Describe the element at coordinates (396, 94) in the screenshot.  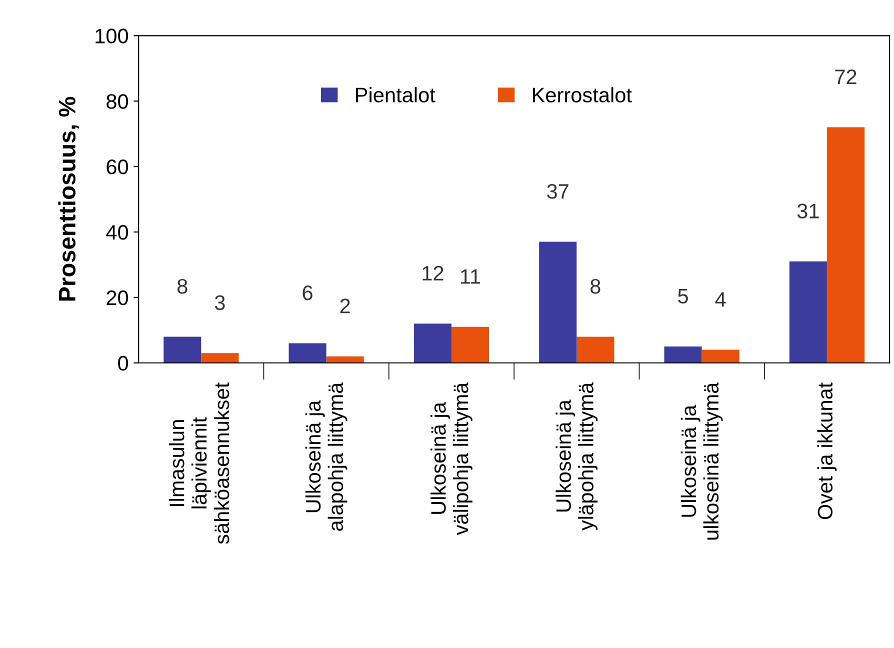
I see `legend-label: Pientalot` at that location.